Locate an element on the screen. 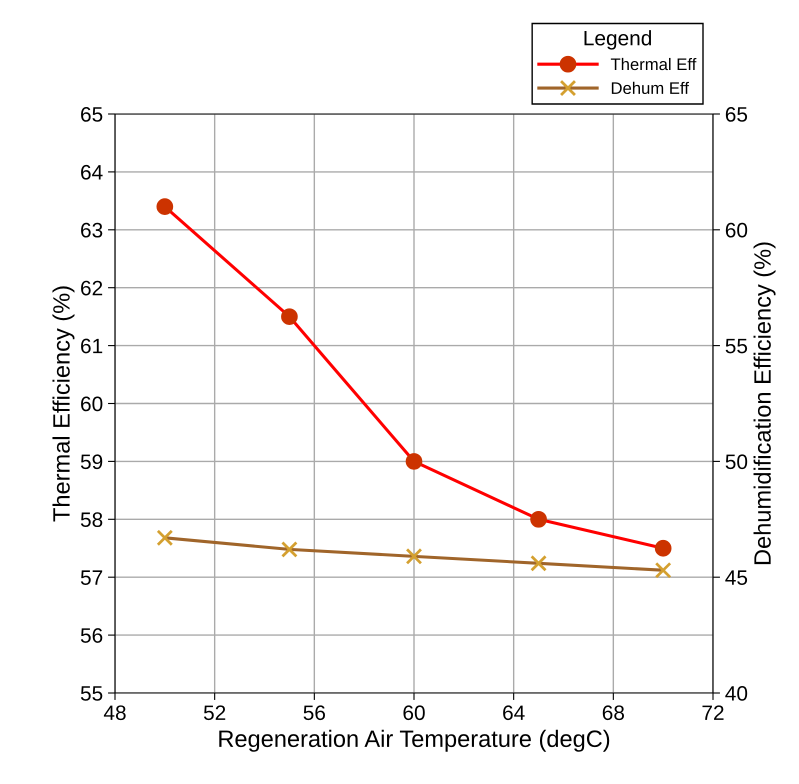 The image size is (799, 784). y-tick-label: 55 is located at coordinates (91, 693).